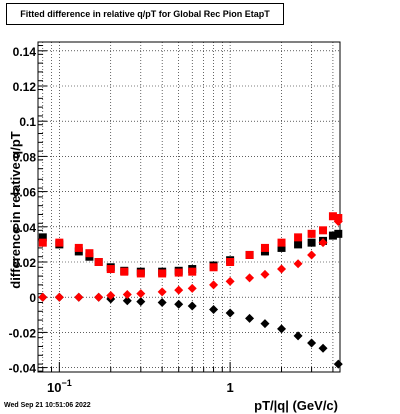  What do you see at coordinates (32, 298) in the screenshot?
I see `y-tick-label: 0` at bounding box center [32, 298].